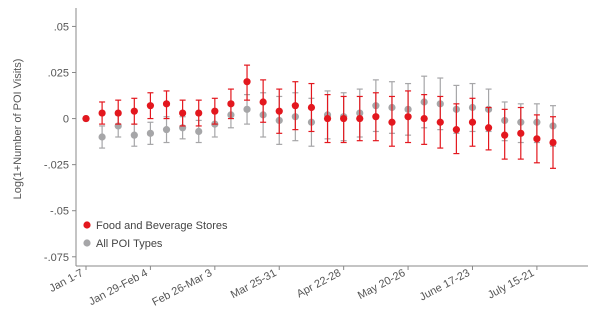  Describe the element at coordinates (382, 284) in the screenshot. I see `x-tick-label: May 20-26` at that location.